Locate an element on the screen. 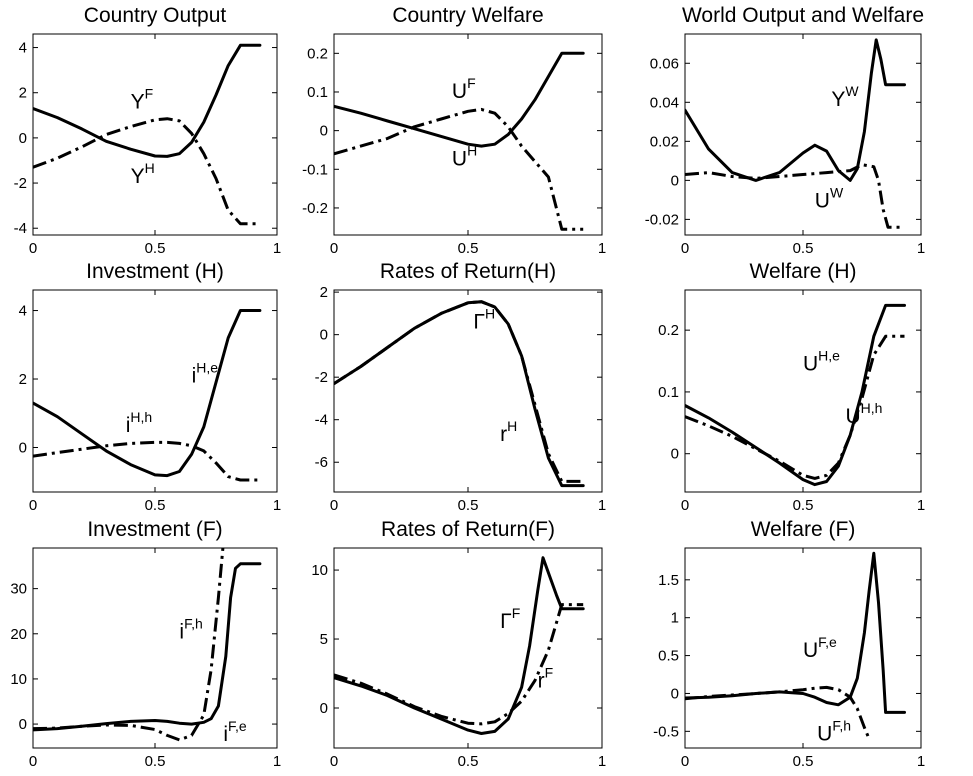  chart-7-series-dashdot-line is located at coordinates (129, 645).